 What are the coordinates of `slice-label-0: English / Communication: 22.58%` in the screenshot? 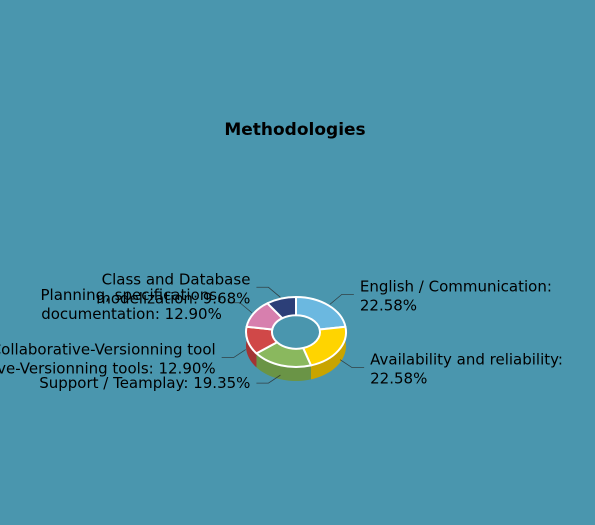 It's located at (456, 295).